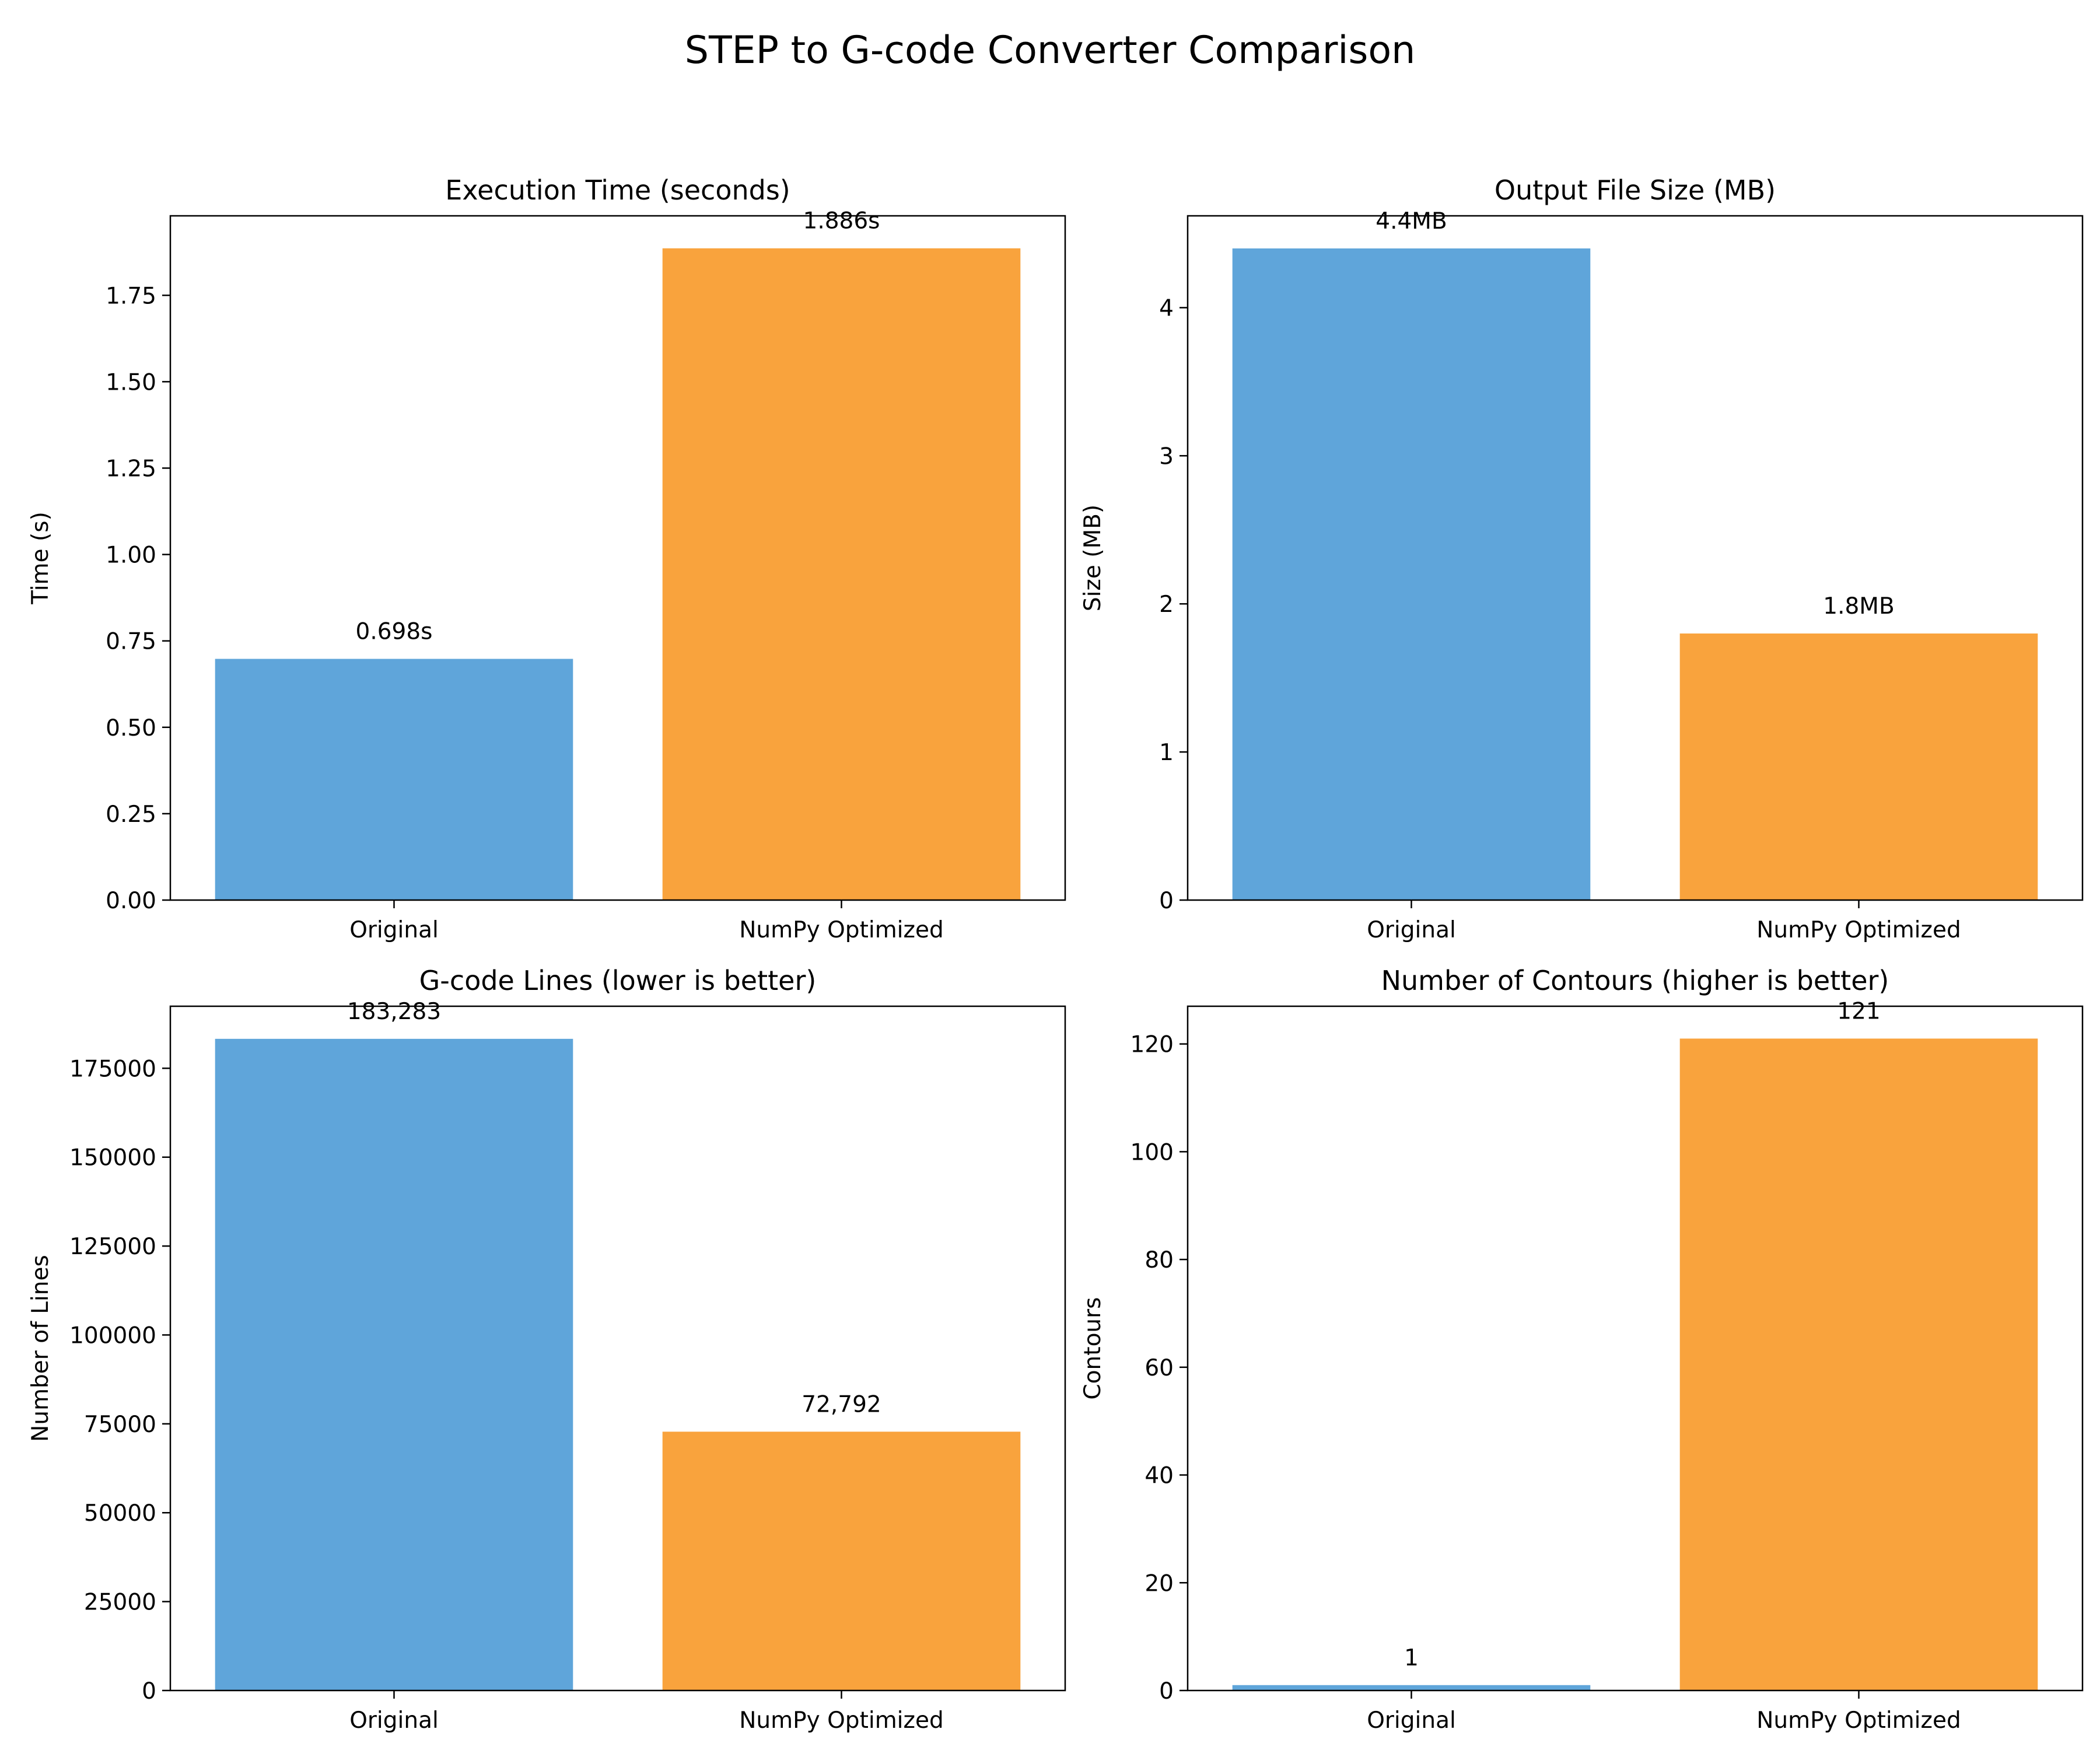 This screenshot has width=2100, height=1750. I want to click on y-tick-label: 4, so click(1166, 308).